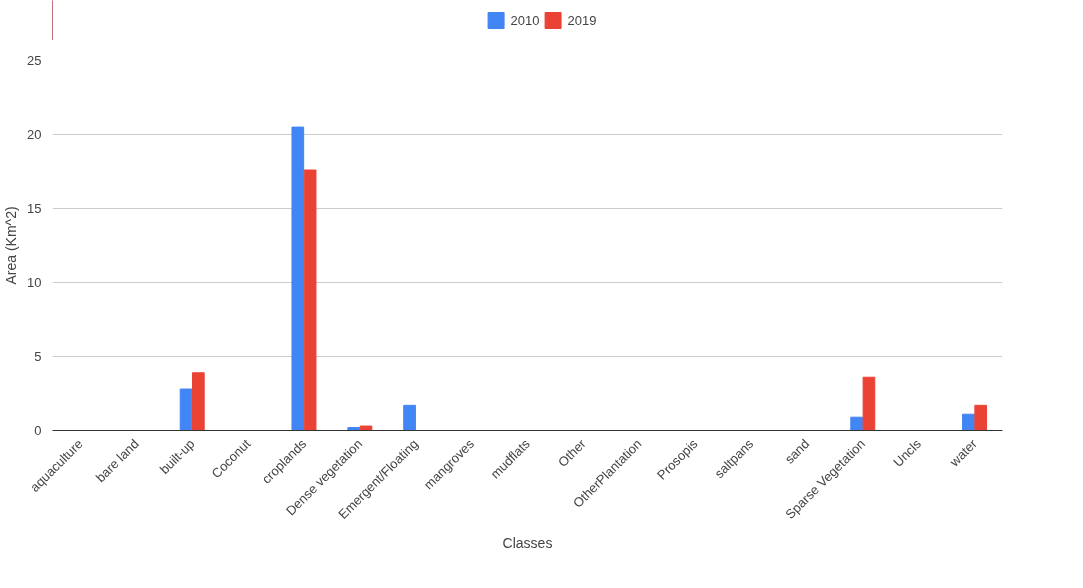 This screenshot has height=588, width=1083. What do you see at coordinates (525, 20) in the screenshot?
I see `legend-label: 2010` at bounding box center [525, 20].